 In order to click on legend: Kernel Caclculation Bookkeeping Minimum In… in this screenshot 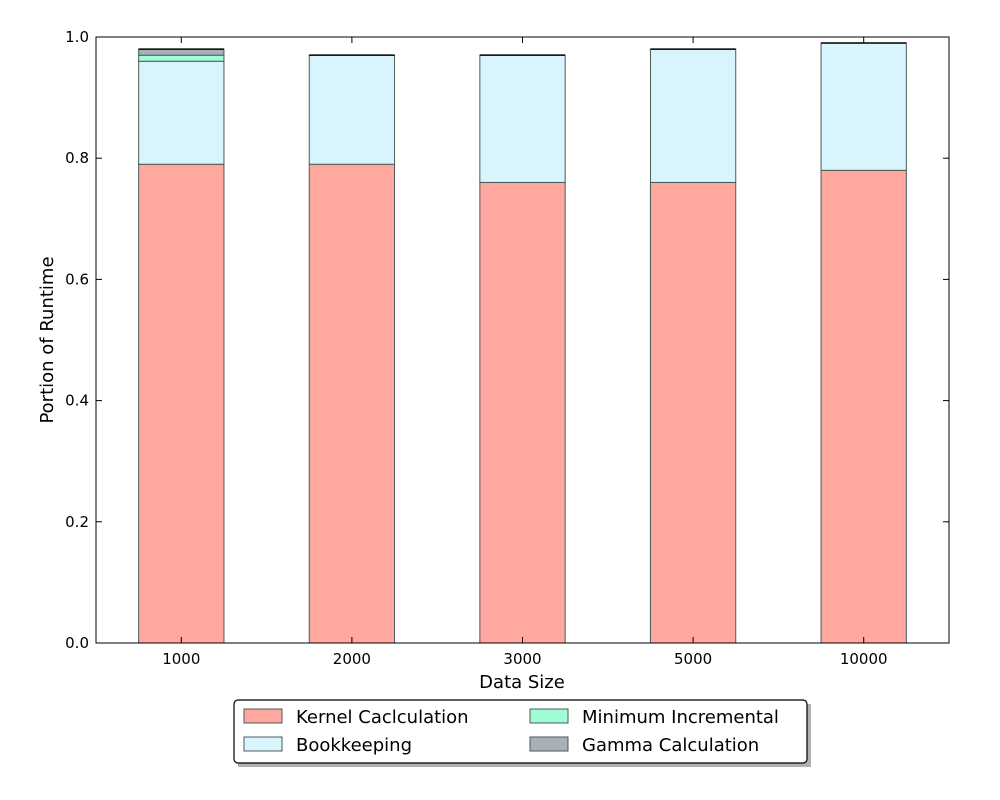, I will do `click(522, 733)`.